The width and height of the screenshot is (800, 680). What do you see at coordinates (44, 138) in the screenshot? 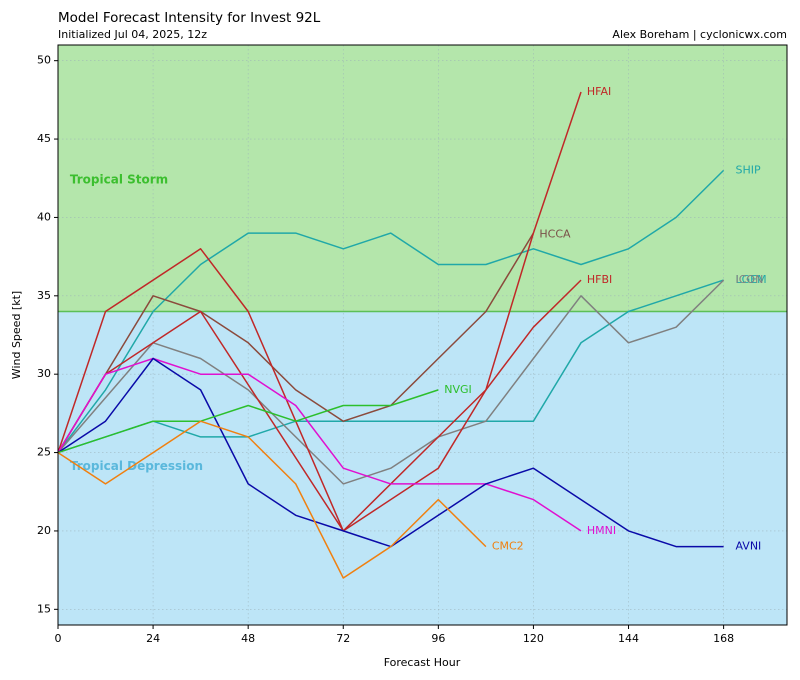
I see `y-tick-label-45: 45` at bounding box center [44, 138].